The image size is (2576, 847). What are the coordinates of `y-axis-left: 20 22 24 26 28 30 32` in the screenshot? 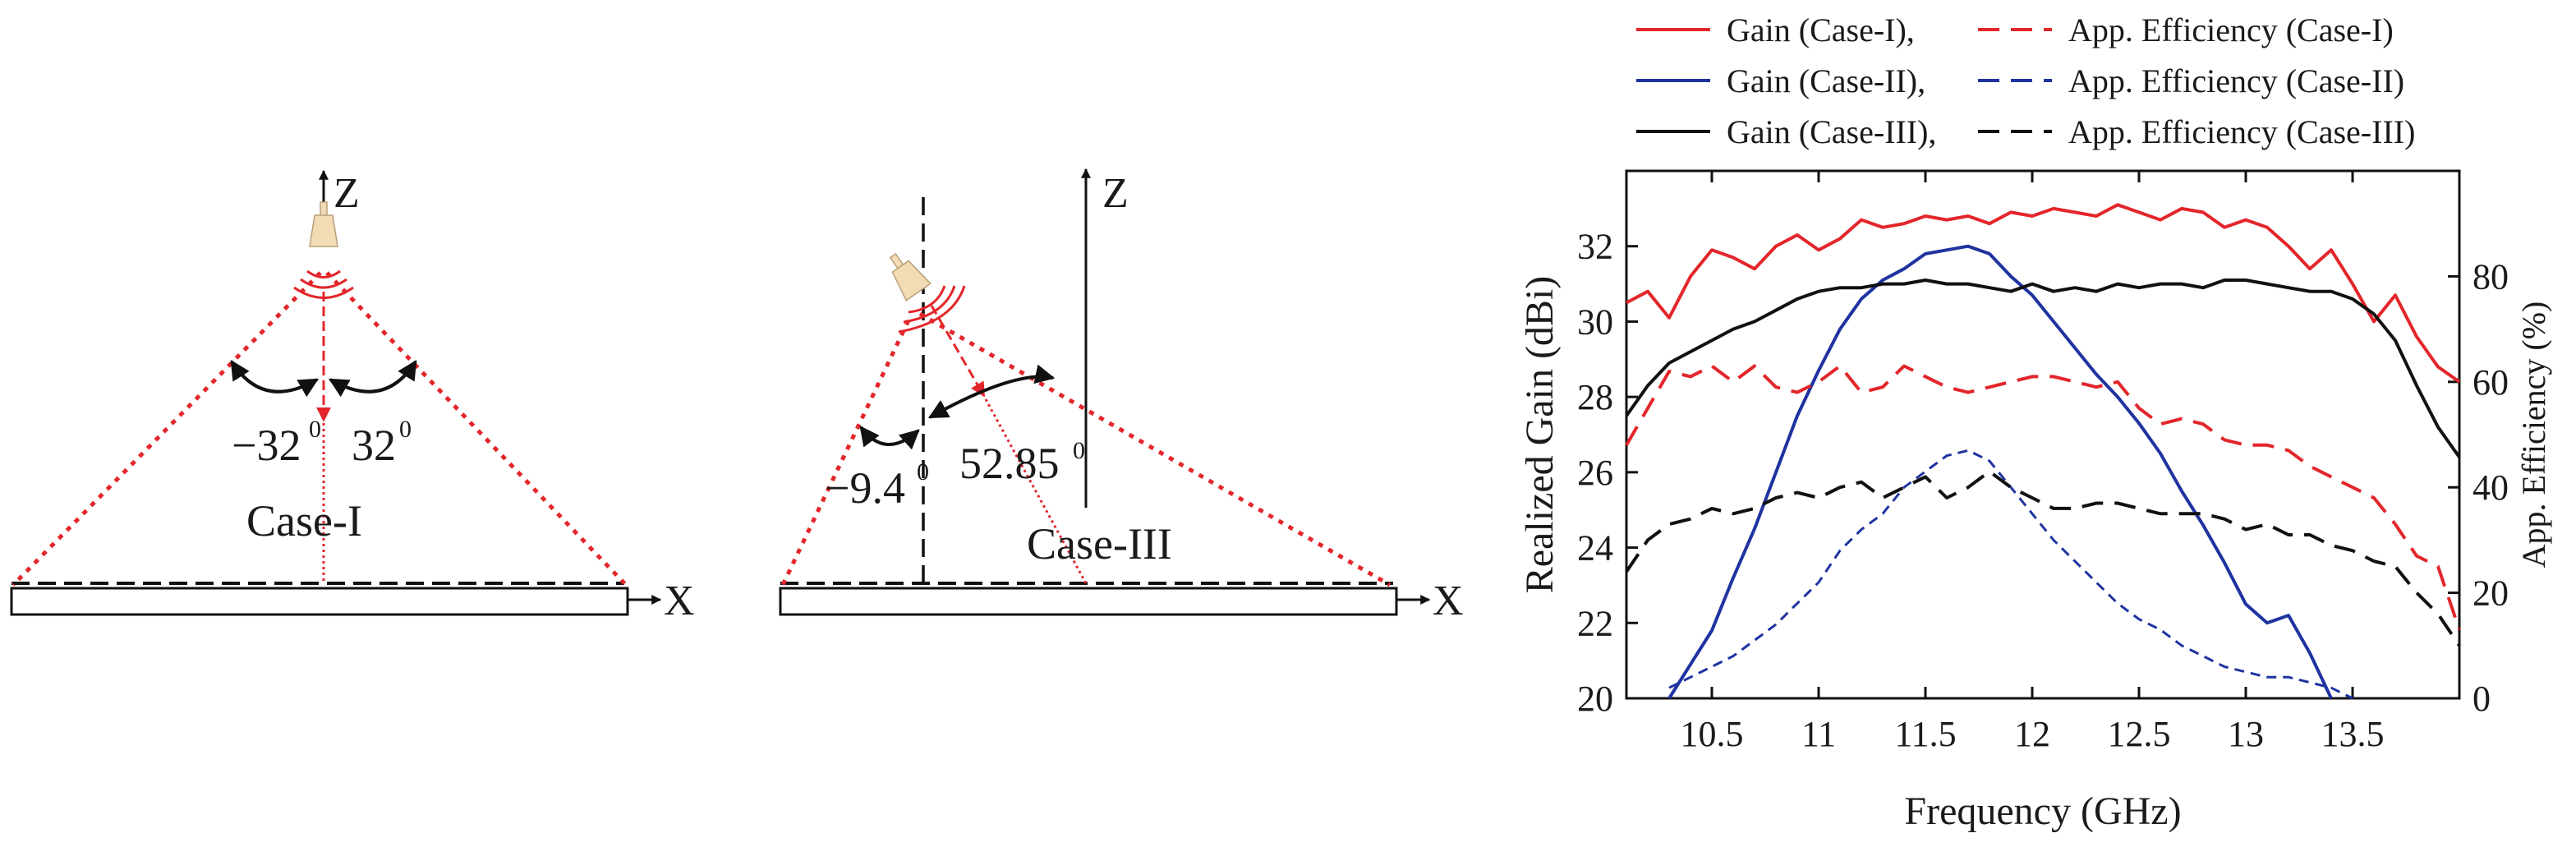 It's located at (1607, 473).